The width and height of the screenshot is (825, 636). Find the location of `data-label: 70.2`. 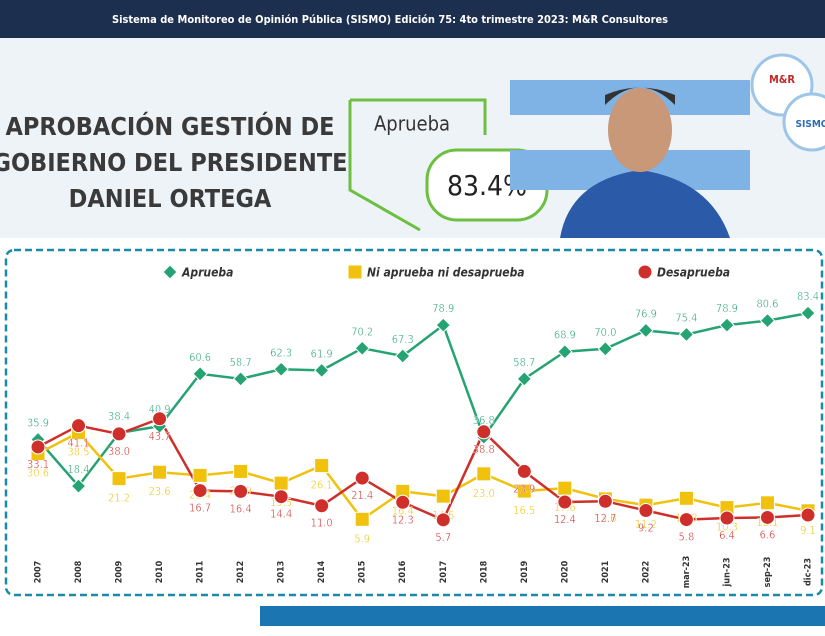

data-label: 70.2 is located at coordinates (362, 331).